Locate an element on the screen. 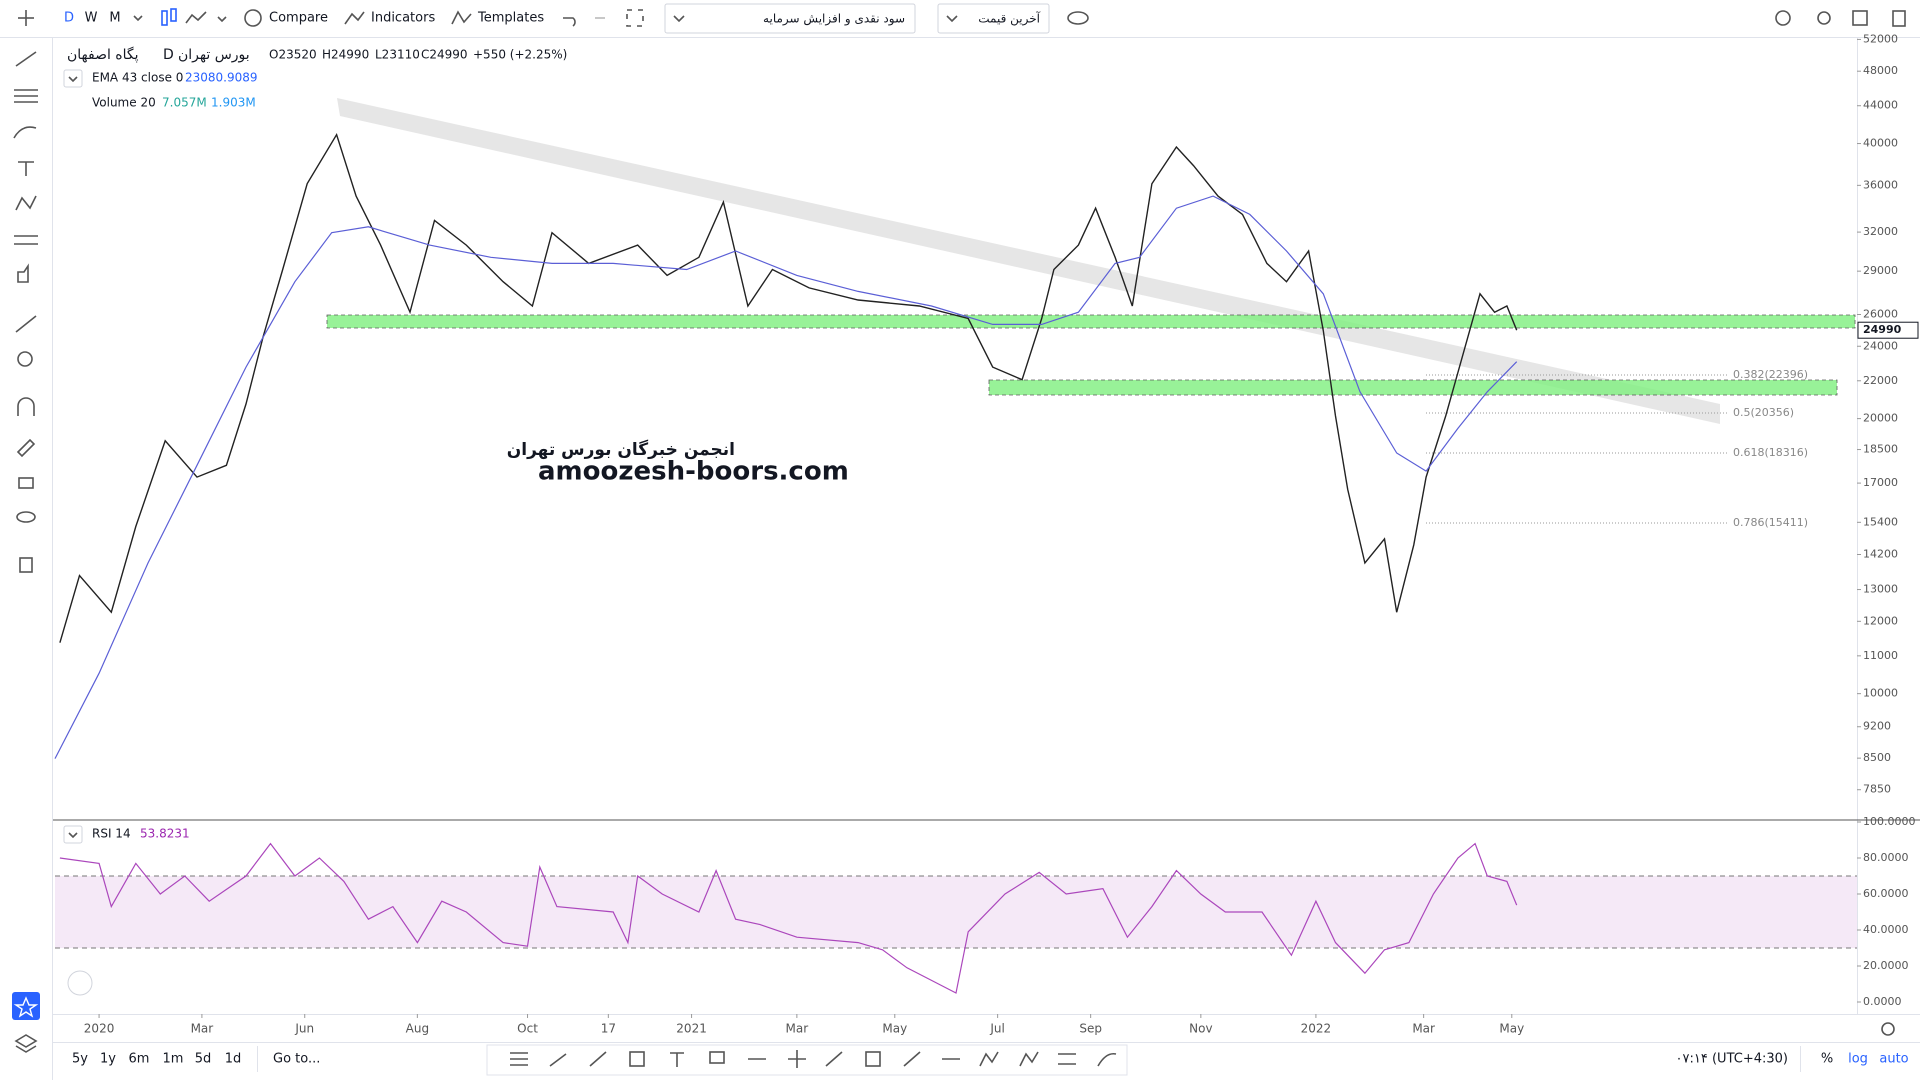 The image size is (1920, 1080). templates-icon is located at coordinates (461, 17).